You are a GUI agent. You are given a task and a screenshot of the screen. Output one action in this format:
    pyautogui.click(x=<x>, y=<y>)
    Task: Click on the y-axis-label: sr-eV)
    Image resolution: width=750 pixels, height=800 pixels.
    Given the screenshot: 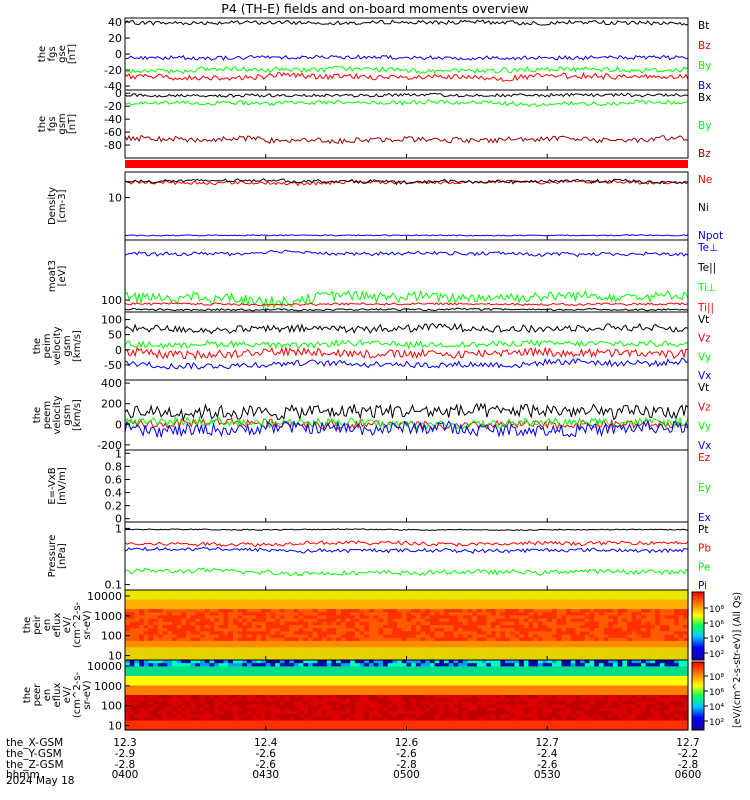 What is the action you would take?
    pyautogui.click(x=87, y=624)
    